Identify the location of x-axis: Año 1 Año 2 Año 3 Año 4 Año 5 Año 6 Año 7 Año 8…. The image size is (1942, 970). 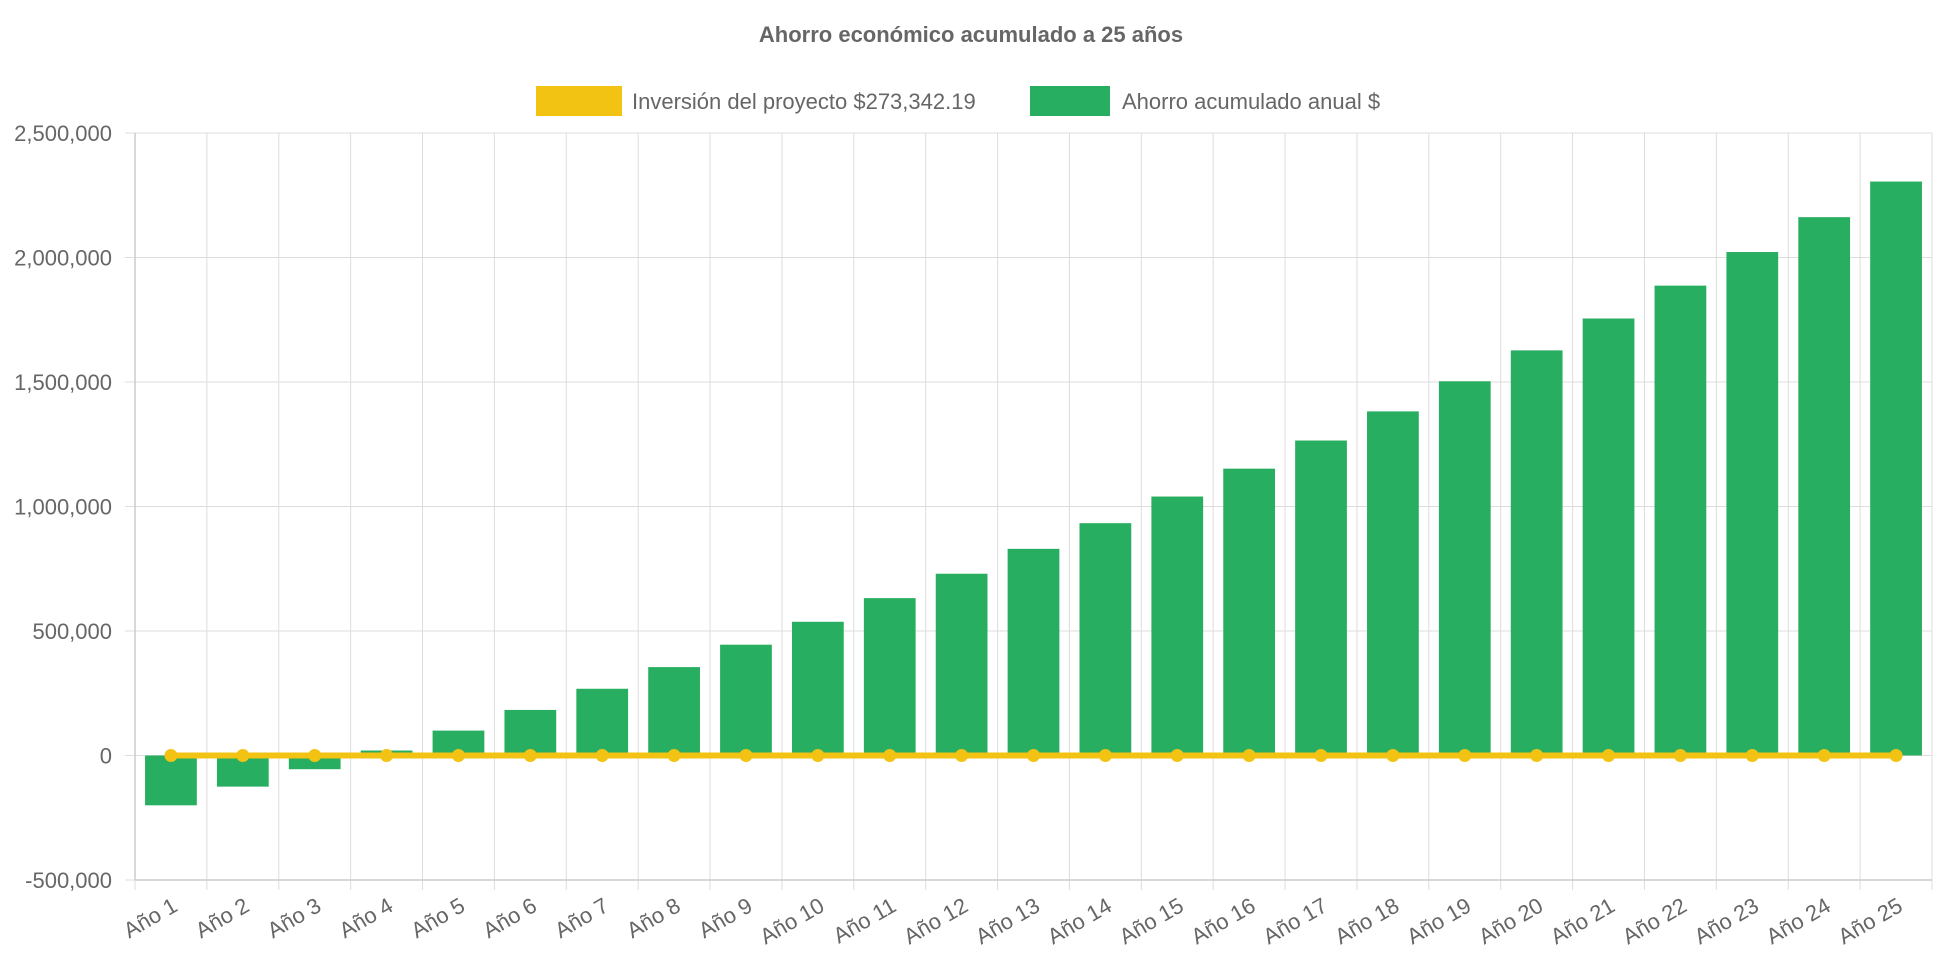
(1025, 914).